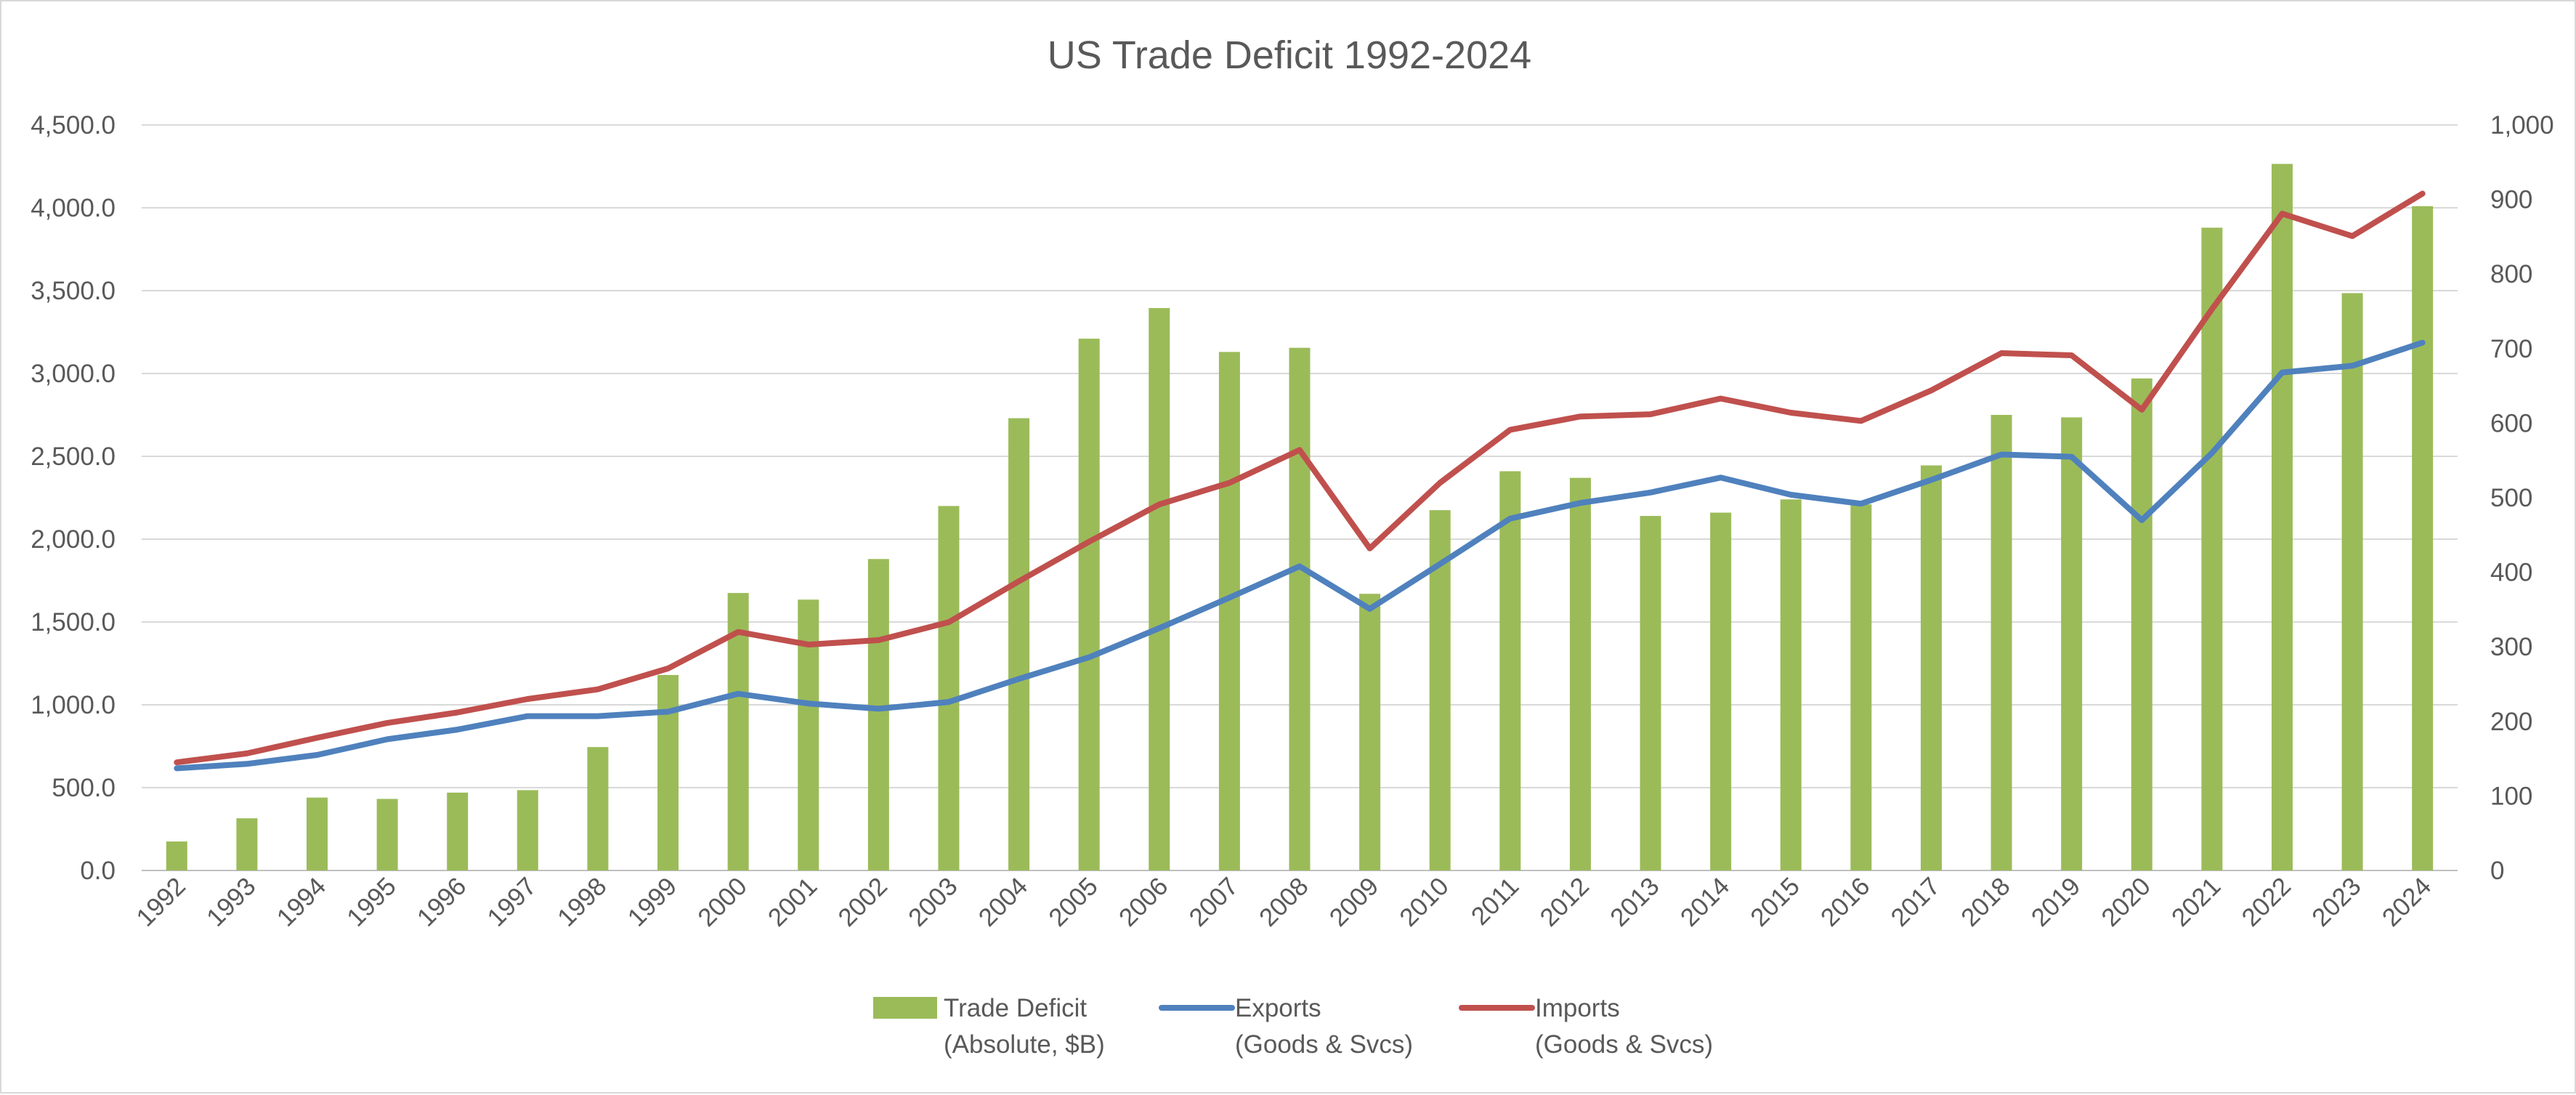  I want to click on x-tick-label: 1996, so click(442, 902).